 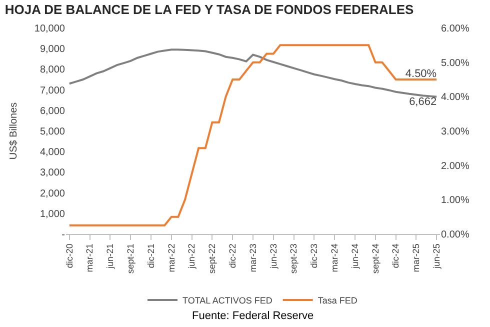 What do you see at coordinates (53, 90) in the screenshot?
I see `y-tick-label: 7,000` at bounding box center [53, 90].